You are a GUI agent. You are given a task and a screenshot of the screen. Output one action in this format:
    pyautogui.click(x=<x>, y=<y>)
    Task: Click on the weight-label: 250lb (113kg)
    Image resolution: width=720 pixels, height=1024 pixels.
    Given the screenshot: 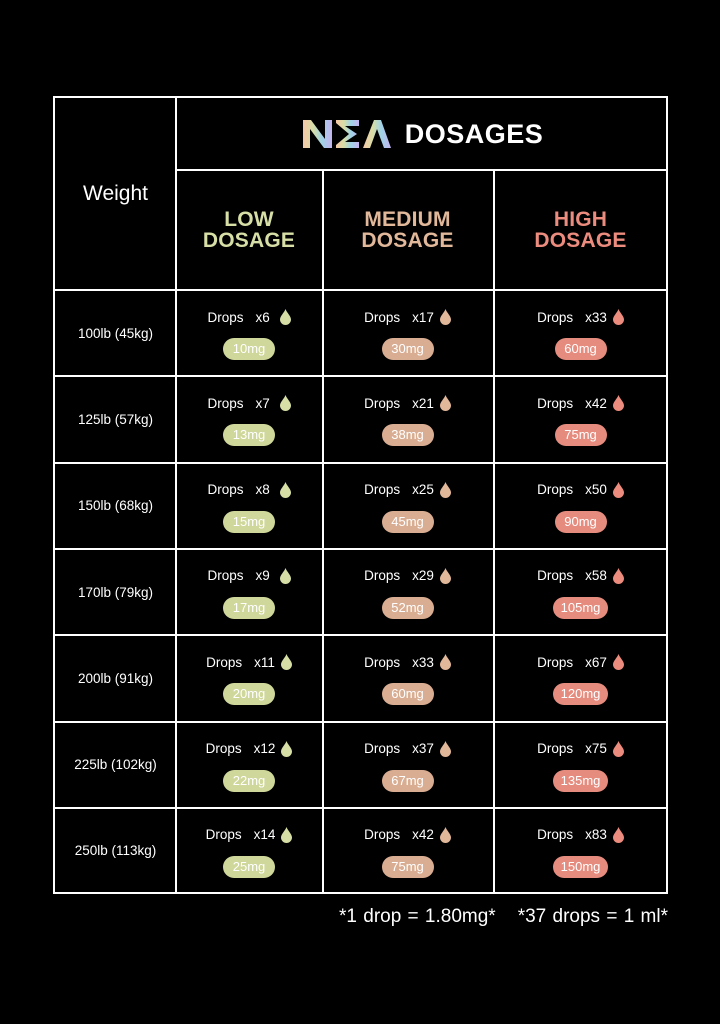 What is the action you would take?
    pyautogui.click(x=115, y=851)
    